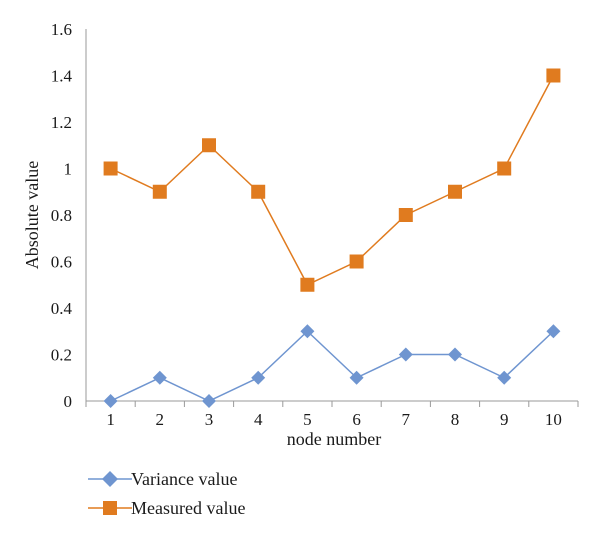 This screenshot has width=600, height=539. I want to click on legend-label-measured: Measured value, so click(188, 508).